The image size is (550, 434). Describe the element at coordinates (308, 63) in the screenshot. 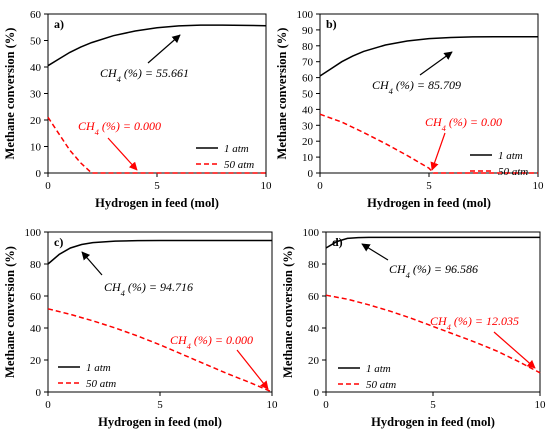

I see `y-tick-label: 70` at that location.